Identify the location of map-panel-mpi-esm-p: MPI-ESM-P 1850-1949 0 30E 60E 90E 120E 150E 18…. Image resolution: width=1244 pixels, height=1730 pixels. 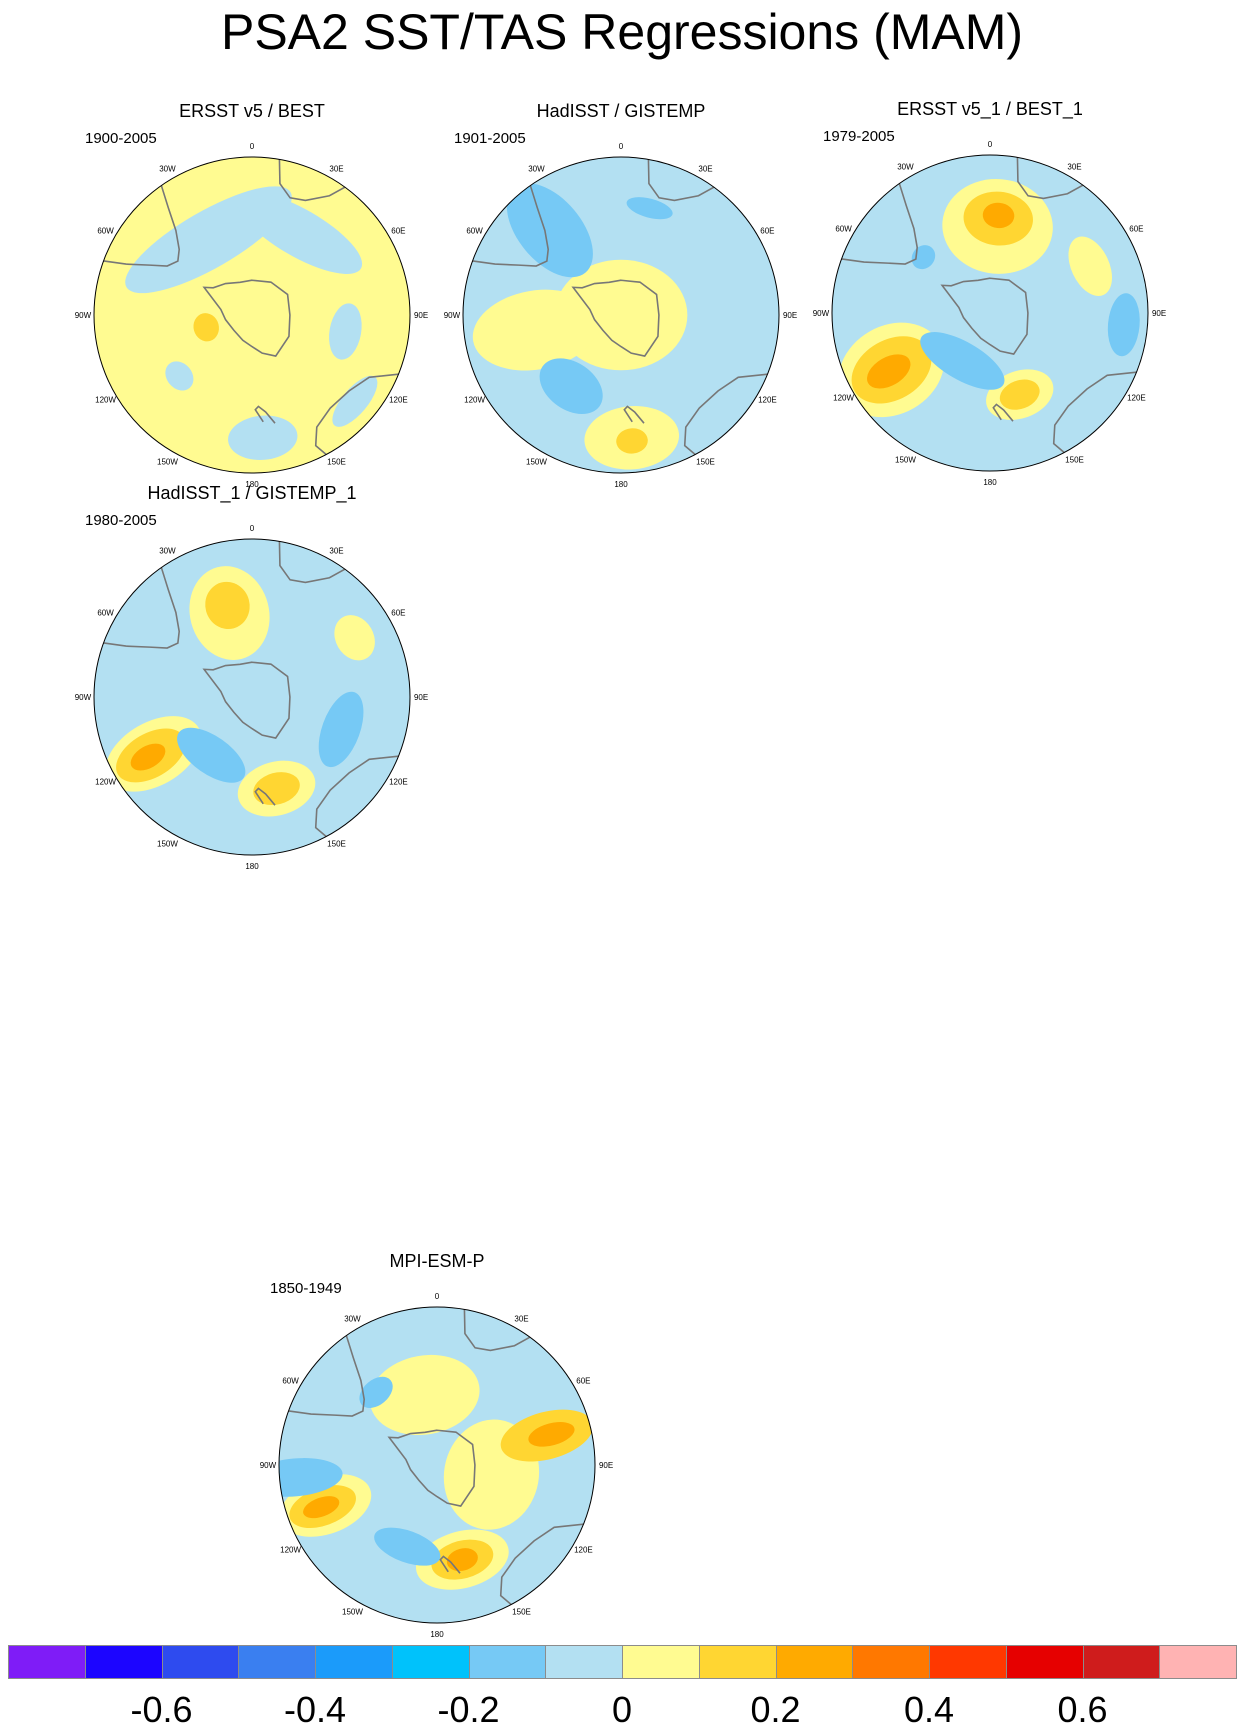
(437, 1444).